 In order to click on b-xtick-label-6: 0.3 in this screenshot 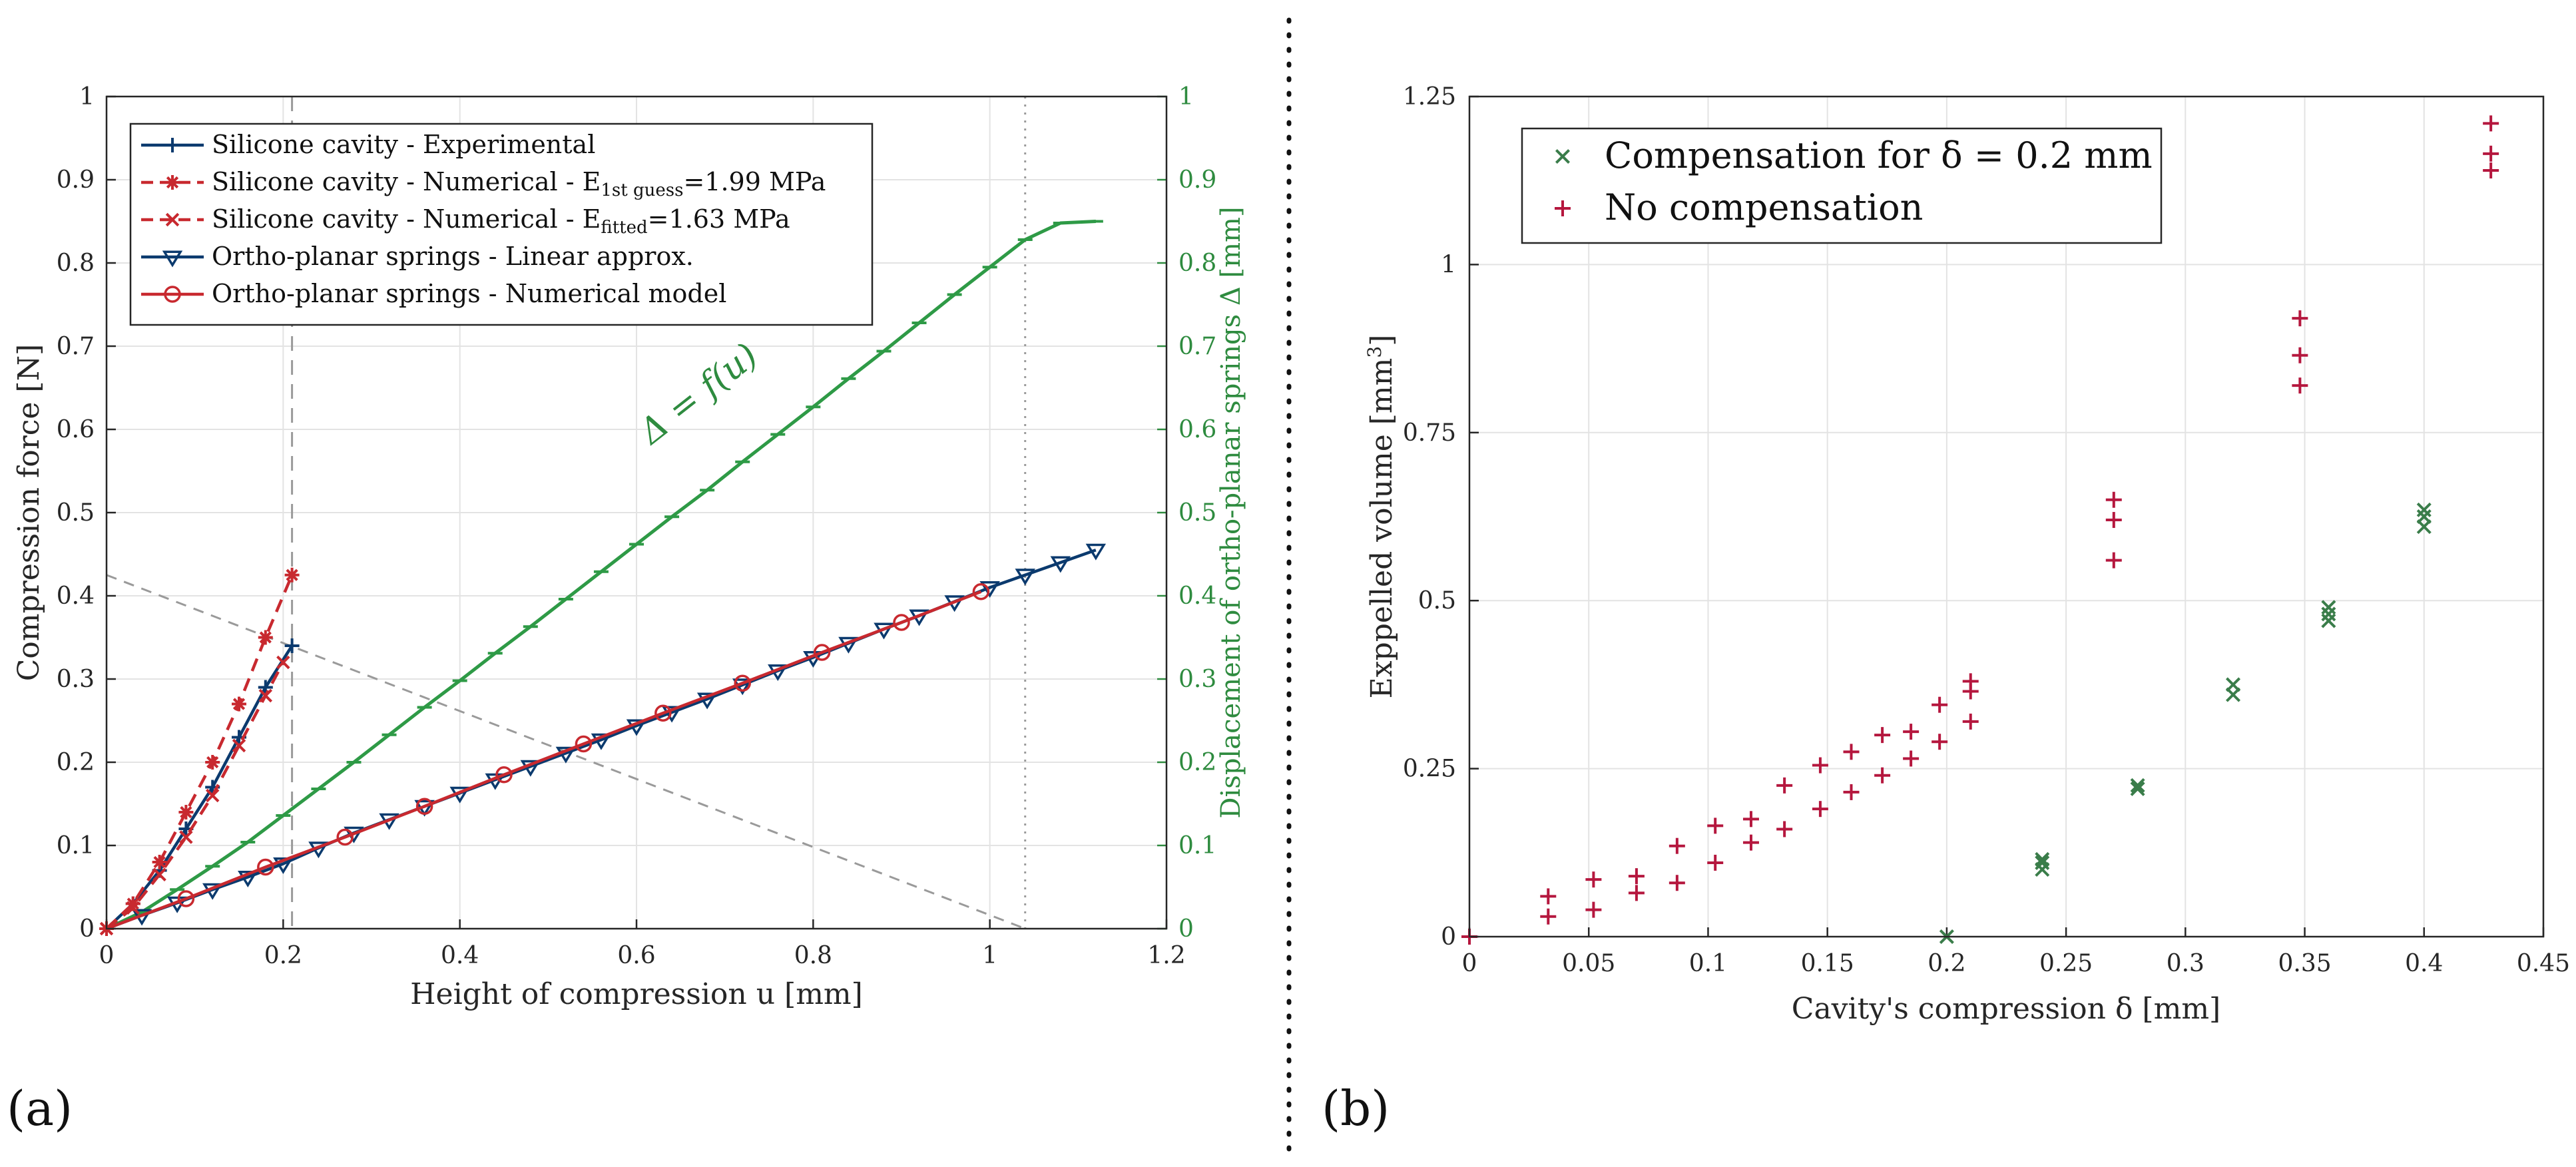, I will do `click(2185, 963)`.